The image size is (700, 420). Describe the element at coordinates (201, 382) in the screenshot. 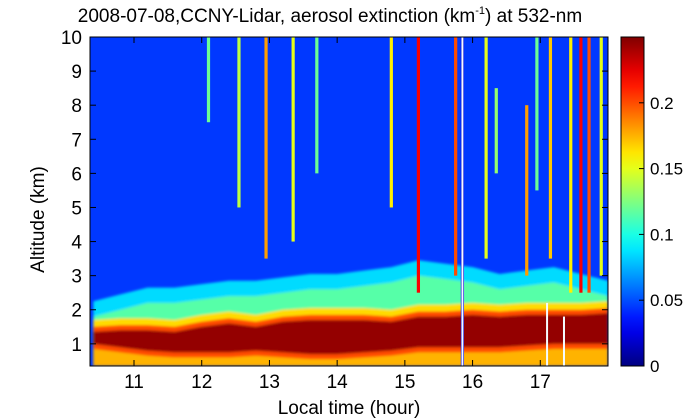

I see `x-tick-label-12: 12` at that location.